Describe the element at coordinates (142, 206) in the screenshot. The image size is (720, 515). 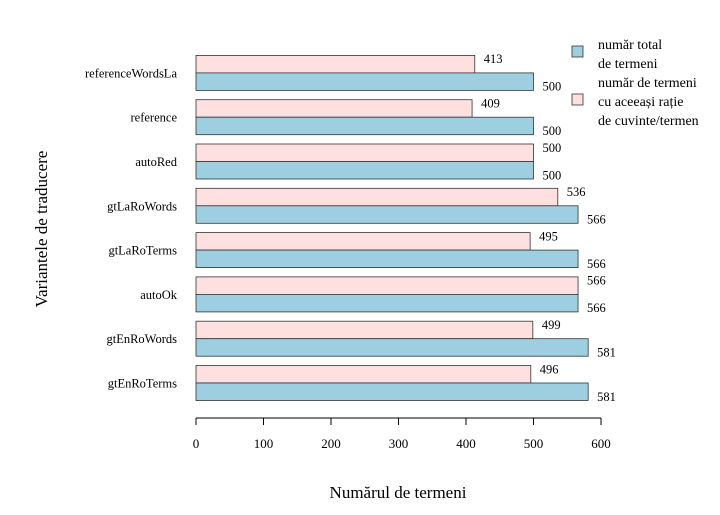
I see `category-label-gtLaRoWords: gtLaRoWords` at that location.